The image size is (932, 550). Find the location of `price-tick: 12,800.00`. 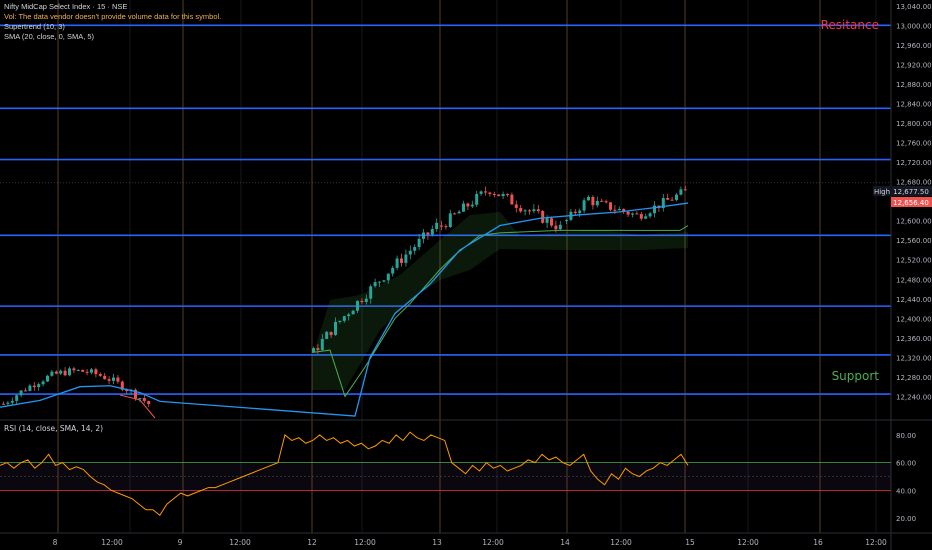

price-tick: 12,800.00 is located at coordinates (914, 124).